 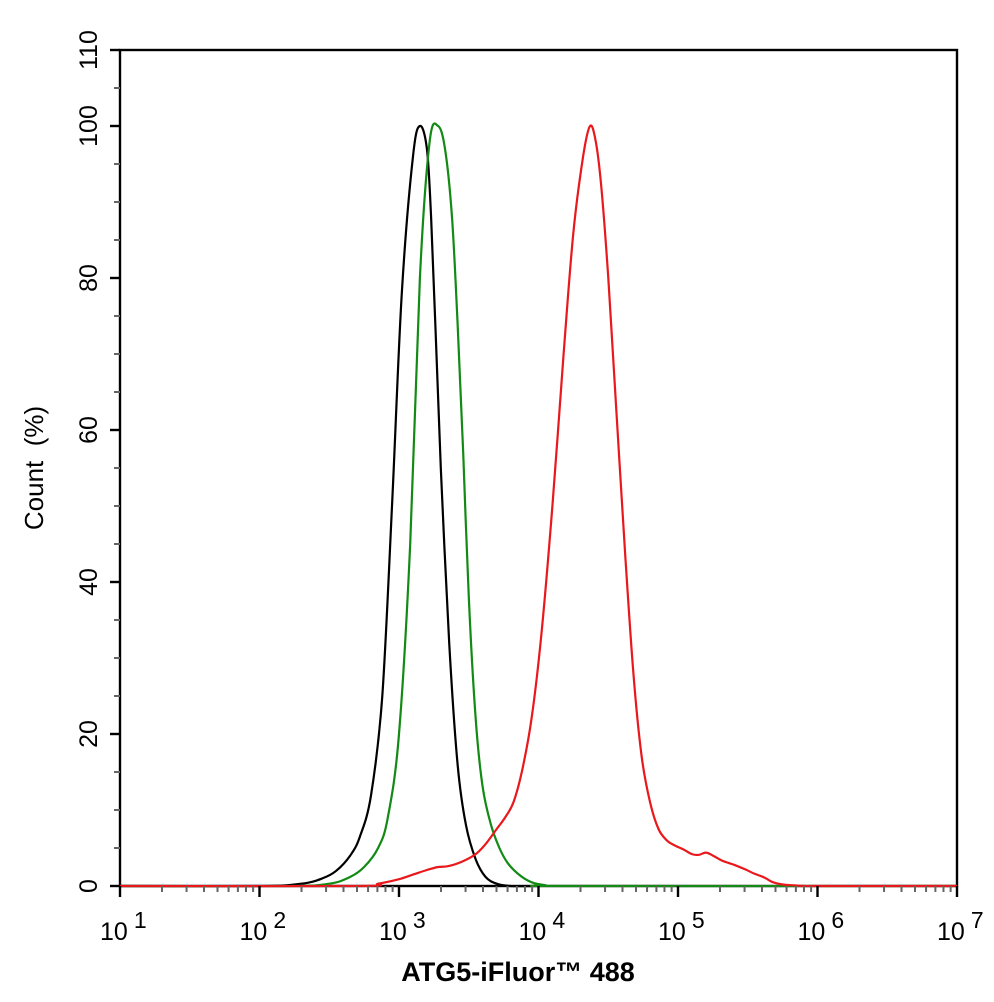 I want to click on x-tick-label: 10 2, so click(x=263, y=926).